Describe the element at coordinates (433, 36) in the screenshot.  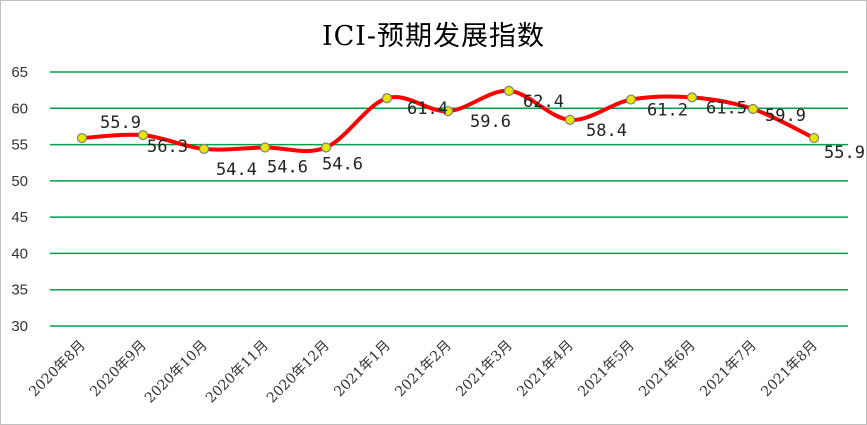
I see `chart-title: ICI-预期发展指数` at that location.